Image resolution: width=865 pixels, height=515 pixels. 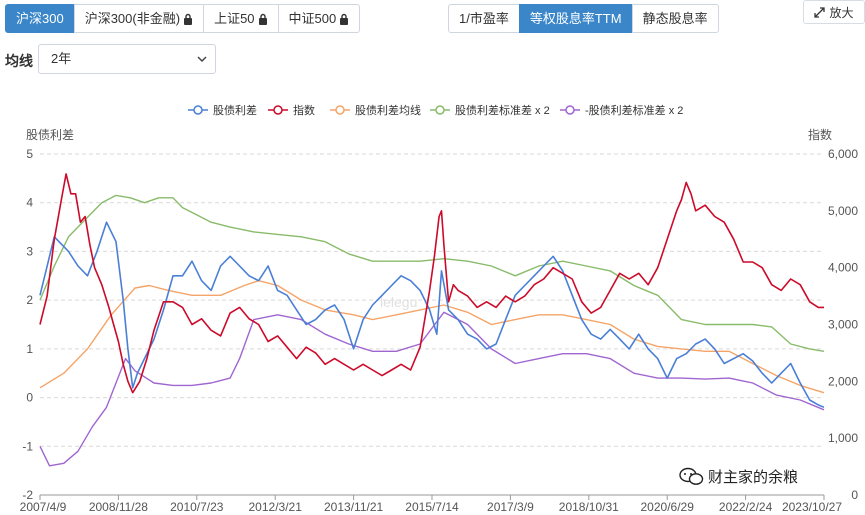 I want to click on index-tabs: 沪深300 沪深300(非金融) 上证50 中证500, so click(x=183, y=18).